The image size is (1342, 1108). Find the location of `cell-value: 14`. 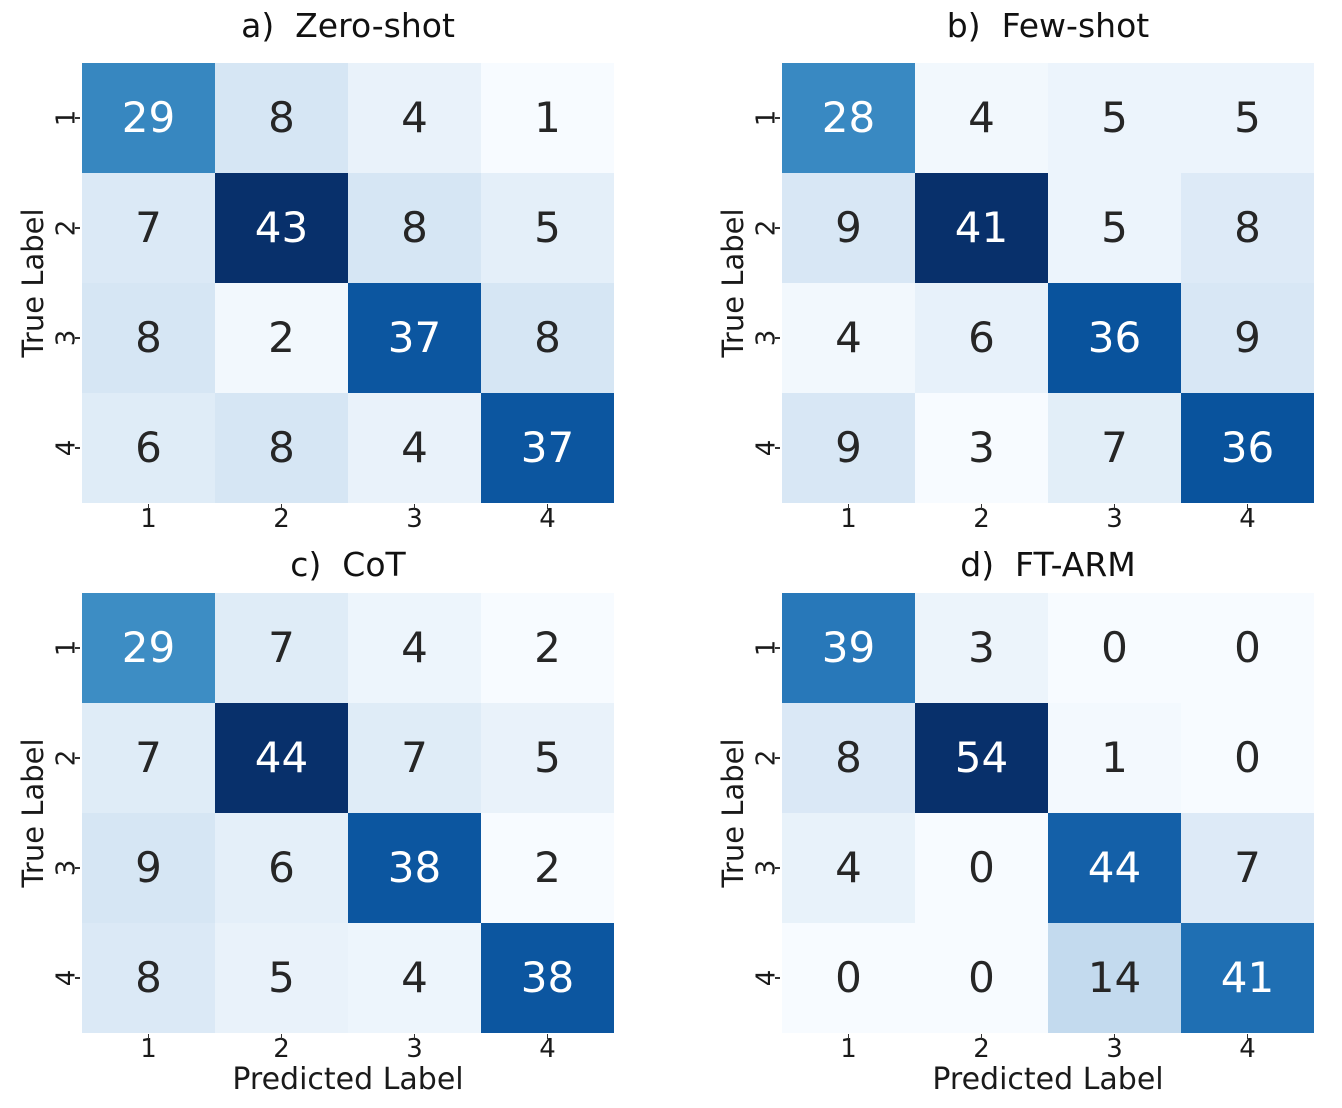

cell-value: 14 is located at coordinates (1114, 977).